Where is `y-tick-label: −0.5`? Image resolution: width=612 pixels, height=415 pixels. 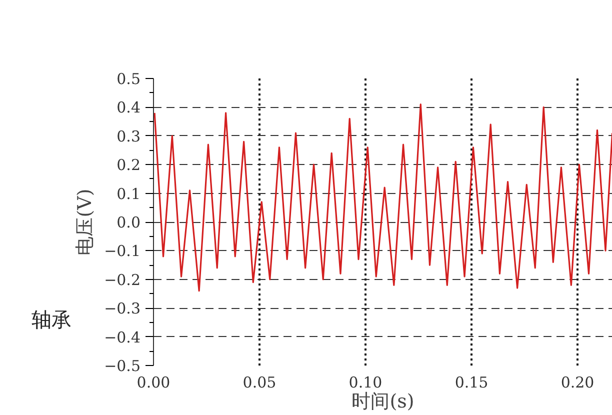
y-tick-label: −0.5 is located at coordinates (122, 366).